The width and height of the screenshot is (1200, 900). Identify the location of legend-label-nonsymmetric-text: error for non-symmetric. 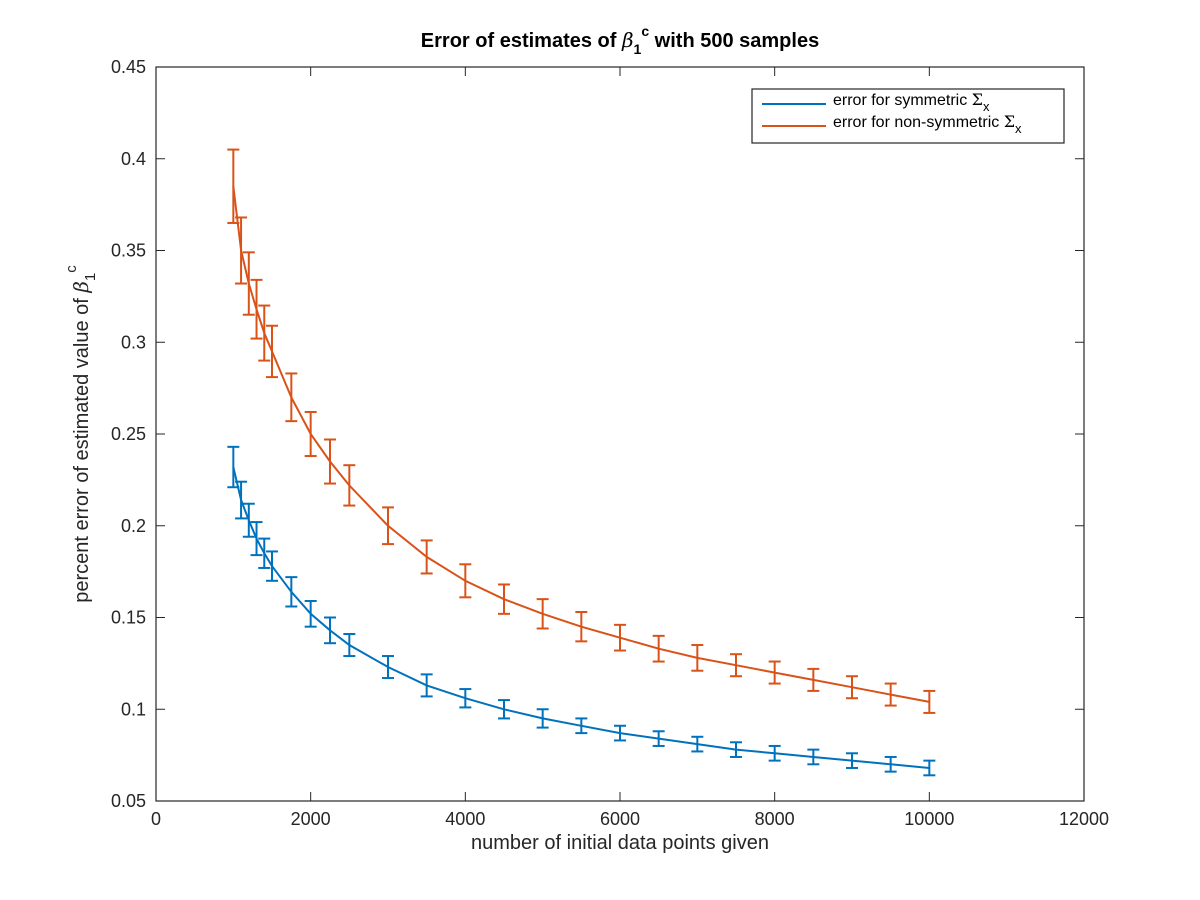
(918, 122).